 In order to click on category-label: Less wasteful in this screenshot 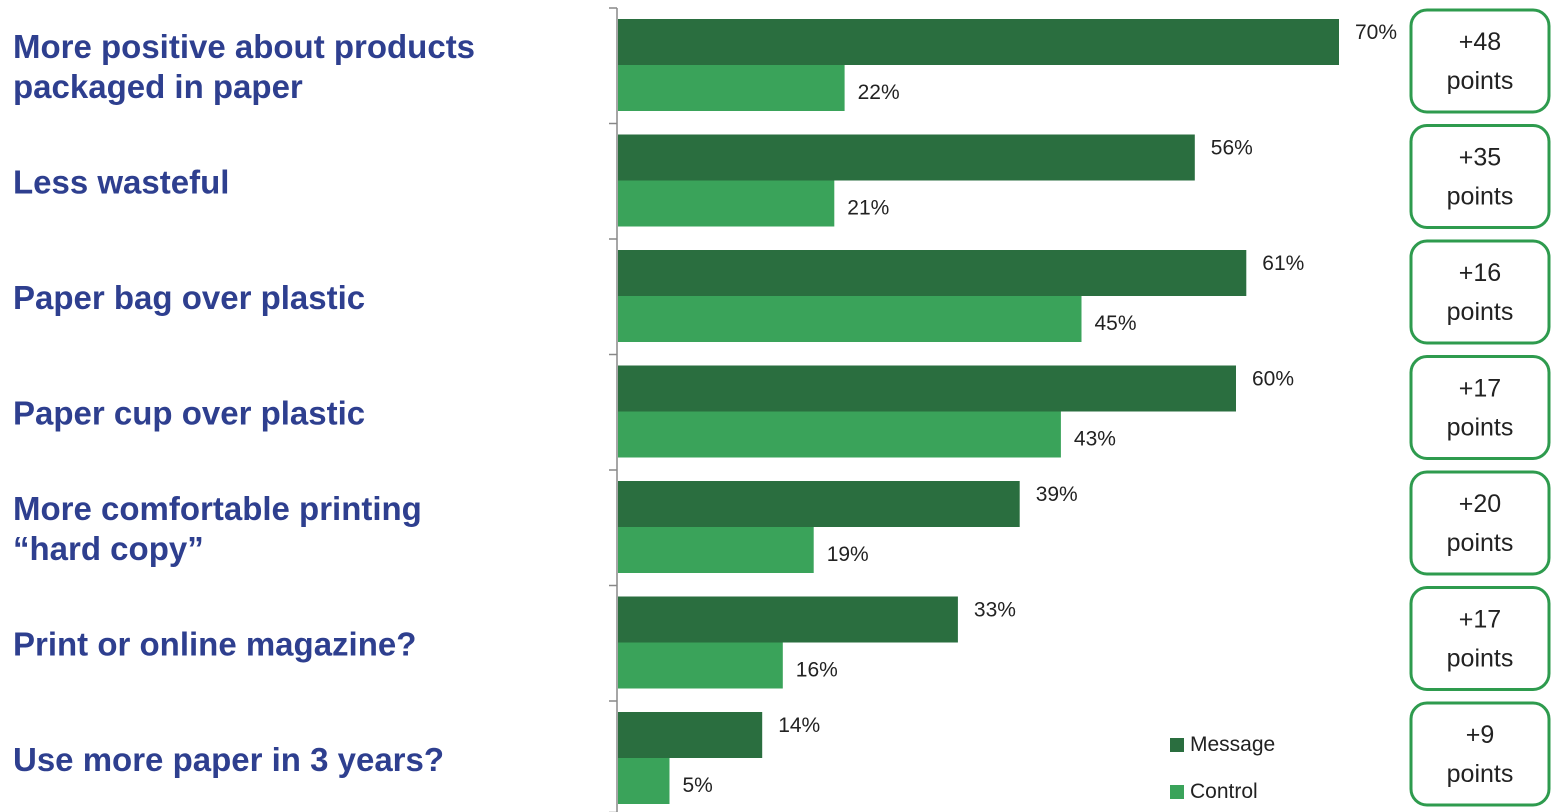, I will do `click(121, 182)`.